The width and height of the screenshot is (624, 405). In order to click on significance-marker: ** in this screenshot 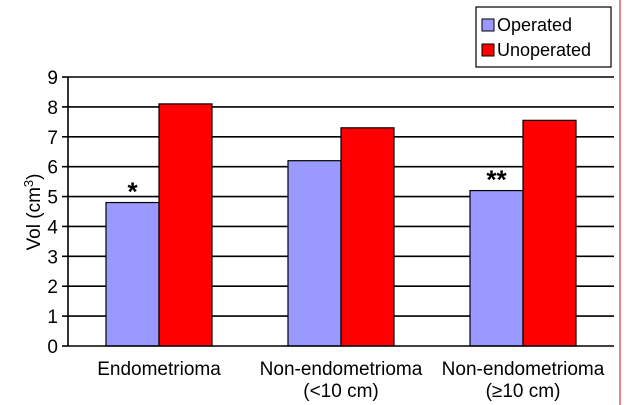, I will do `click(496, 180)`.